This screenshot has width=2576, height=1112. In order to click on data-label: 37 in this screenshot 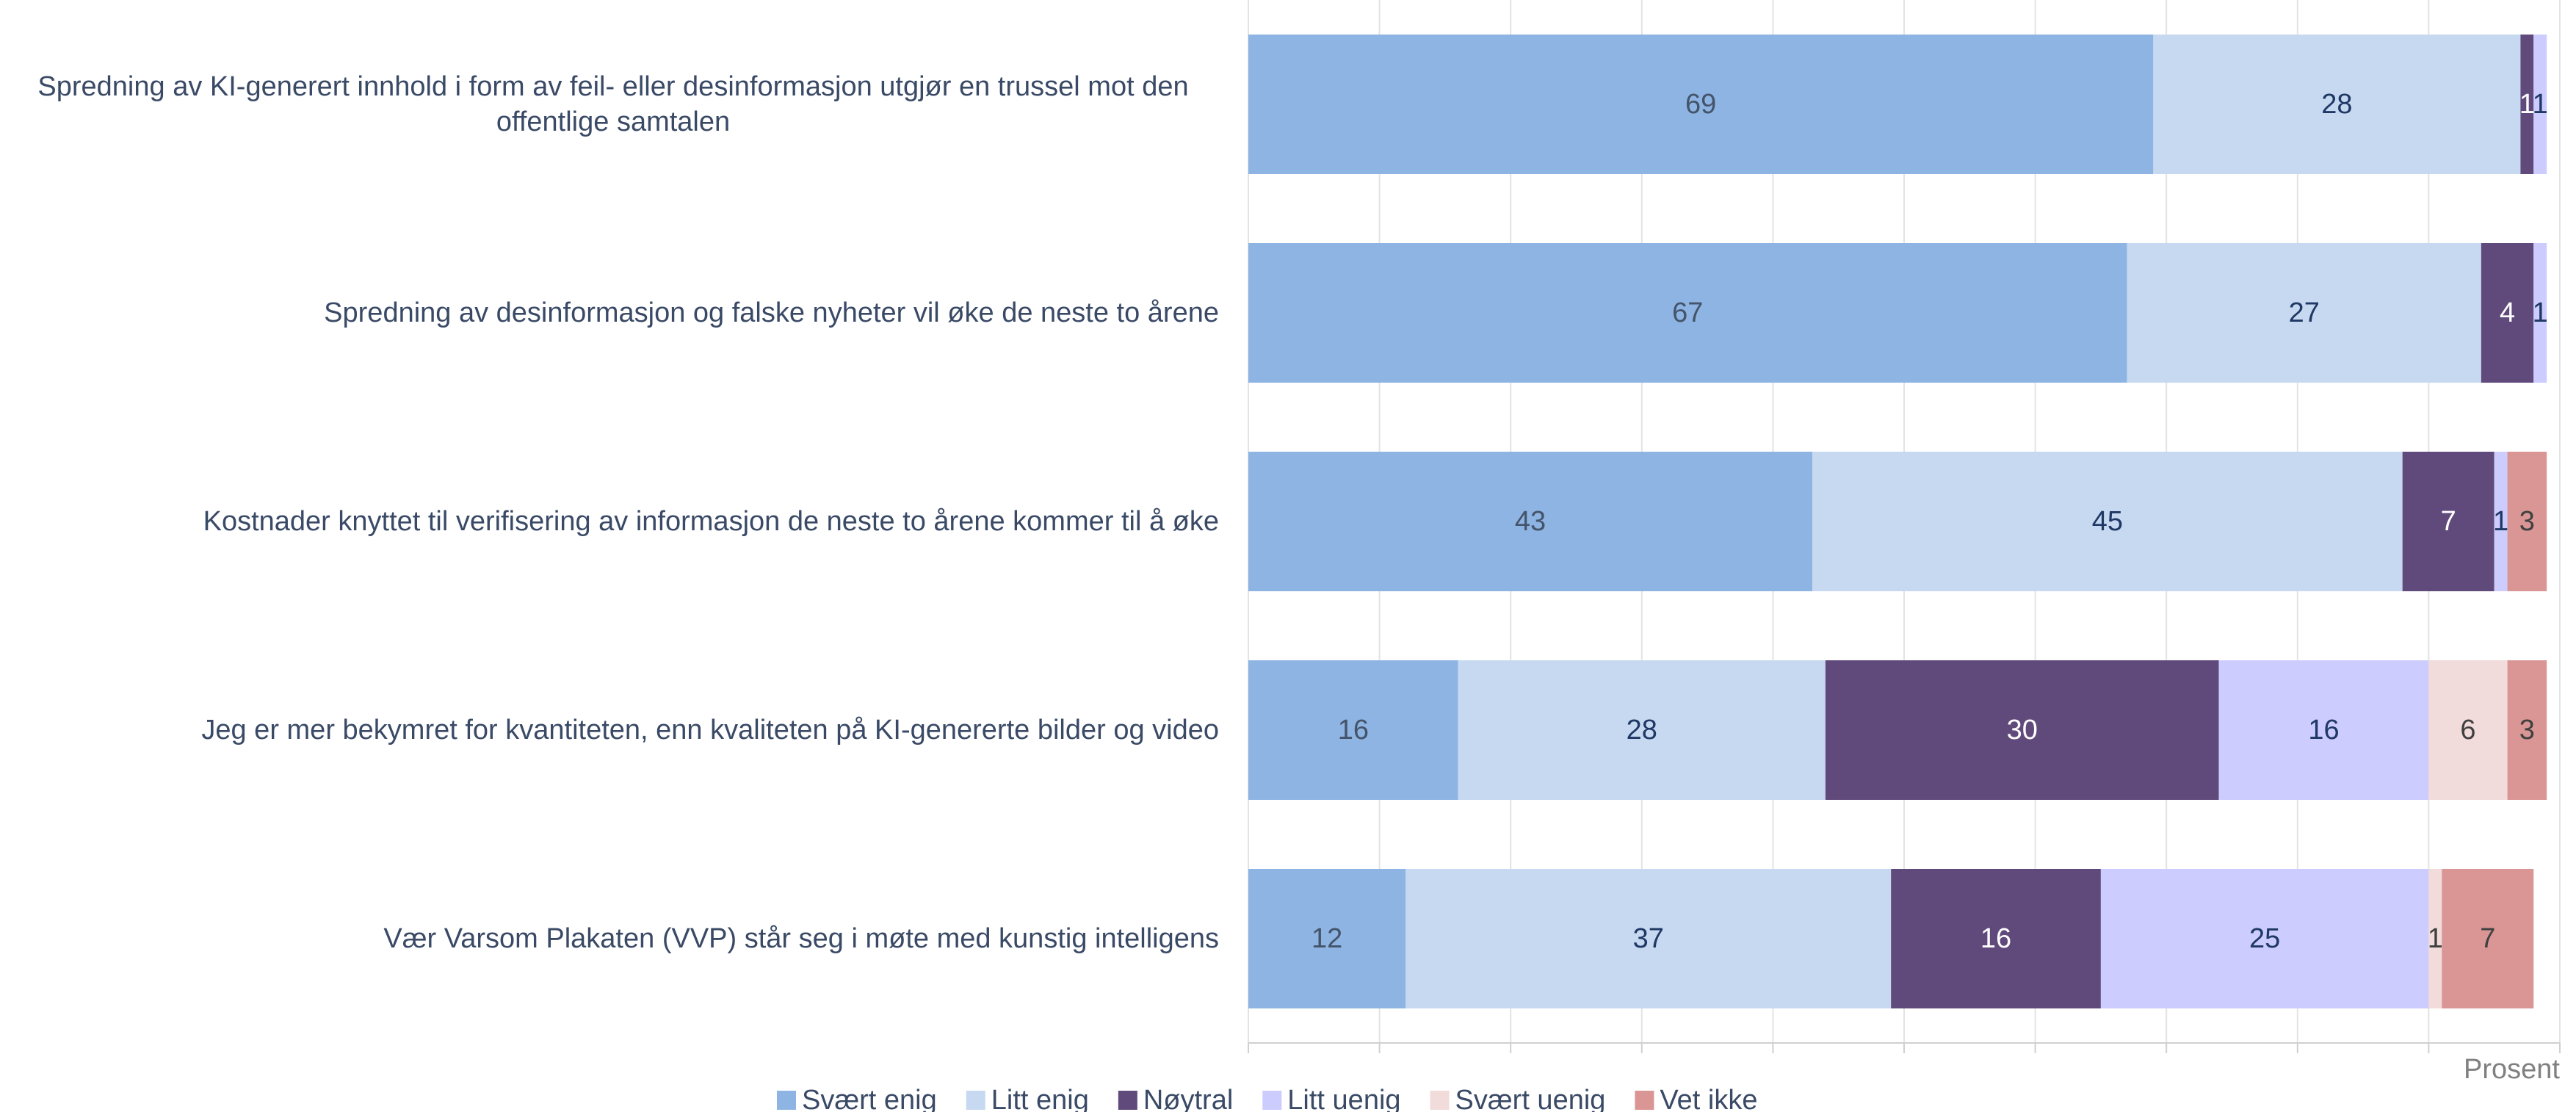, I will do `click(1648, 938)`.